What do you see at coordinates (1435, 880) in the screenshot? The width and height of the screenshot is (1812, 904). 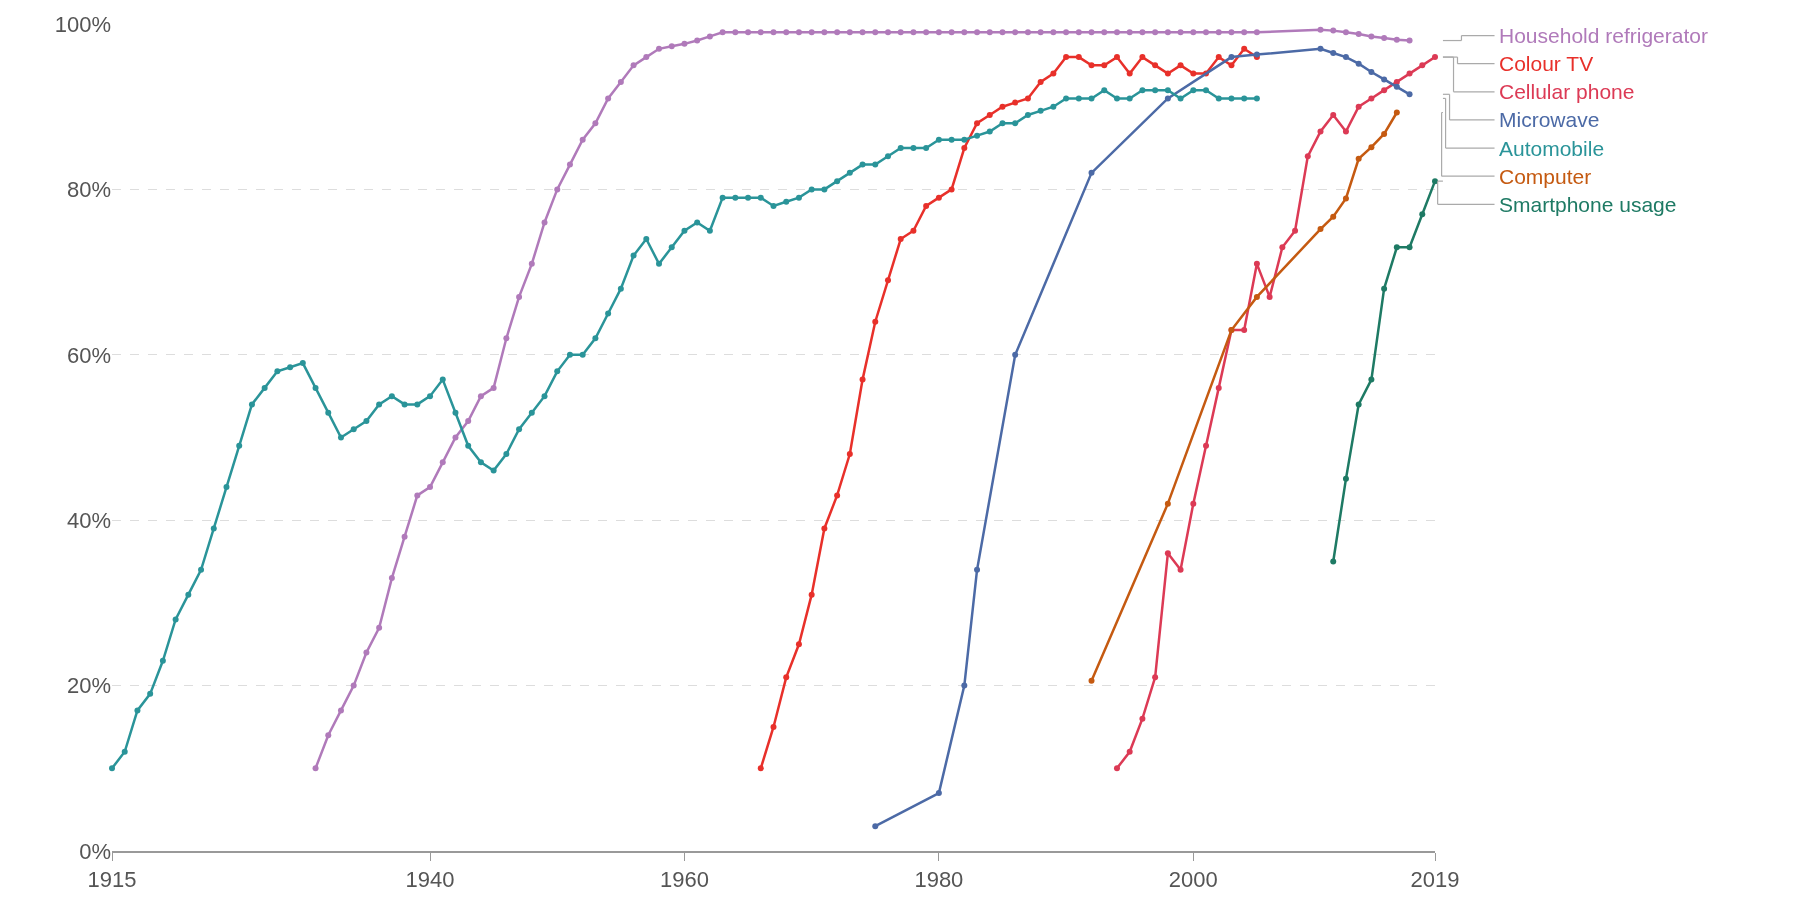 I see `x-tick-label: 2019` at bounding box center [1435, 880].